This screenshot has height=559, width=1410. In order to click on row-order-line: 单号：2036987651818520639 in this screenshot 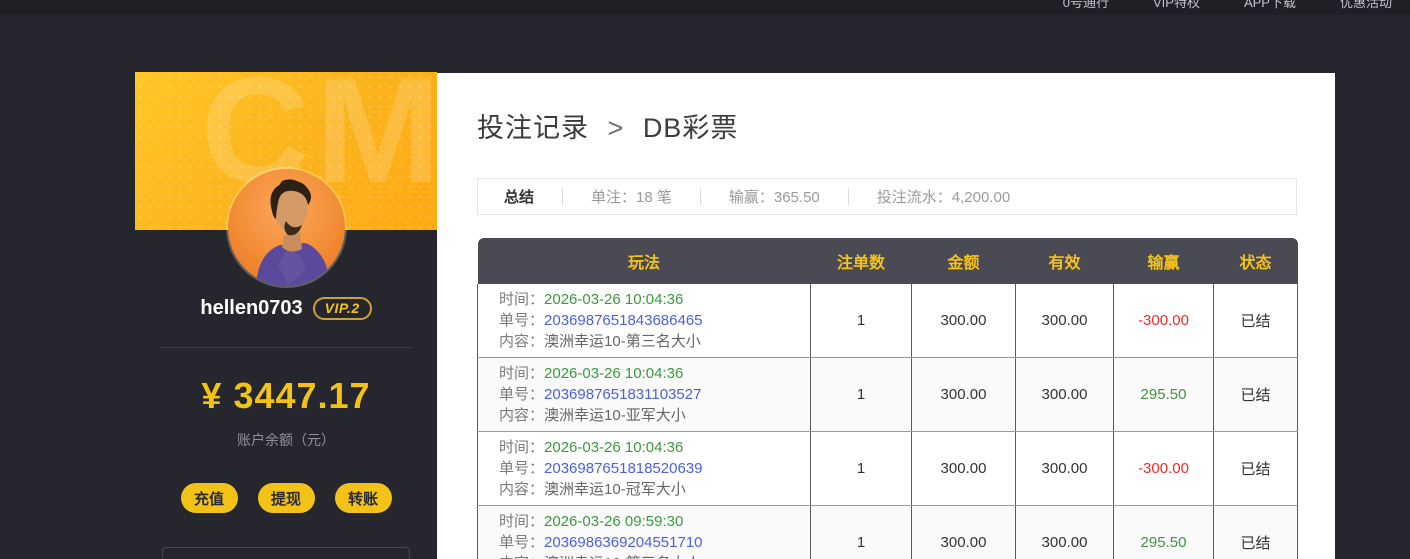, I will do `click(649, 468)`.